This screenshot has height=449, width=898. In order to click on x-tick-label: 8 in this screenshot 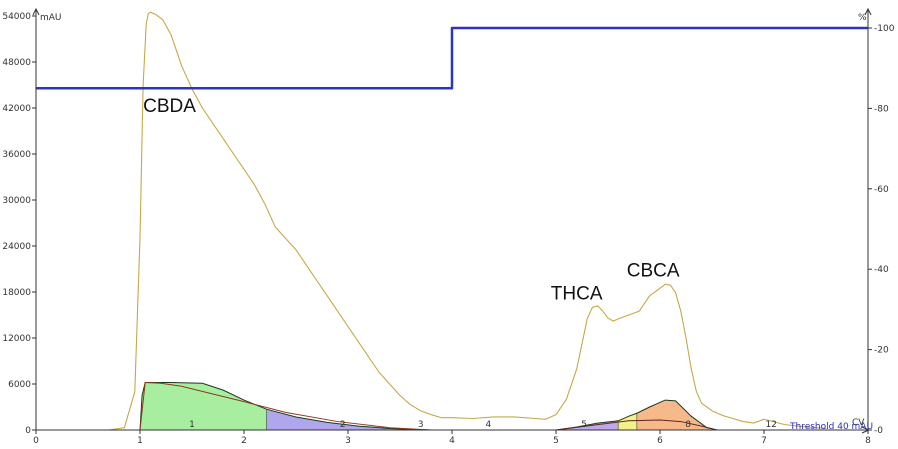, I will do `click(868, 441)`.